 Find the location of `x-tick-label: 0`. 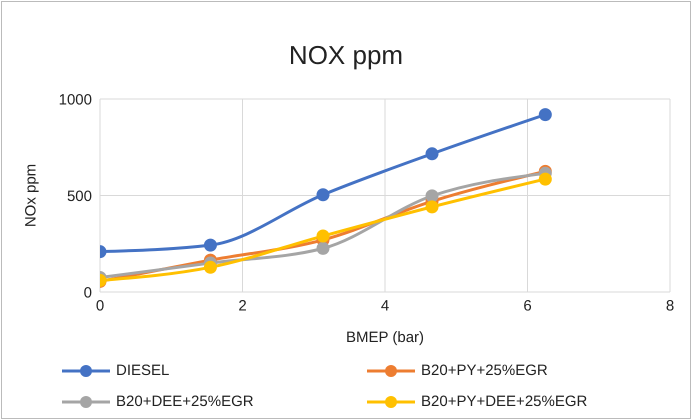

x-tick-label: 0 is located at coordinates (100, 306).